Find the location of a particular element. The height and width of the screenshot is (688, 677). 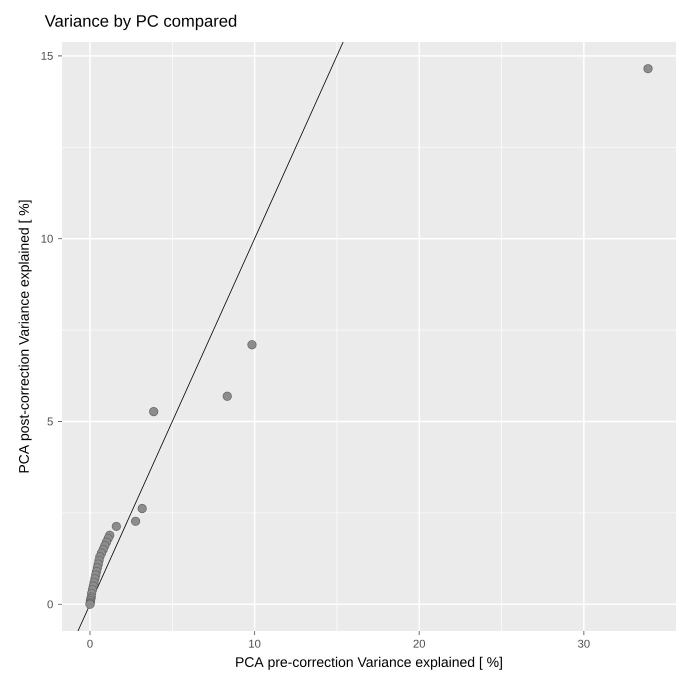

y-tick-label: 10 is located at coordinates (47, 238).